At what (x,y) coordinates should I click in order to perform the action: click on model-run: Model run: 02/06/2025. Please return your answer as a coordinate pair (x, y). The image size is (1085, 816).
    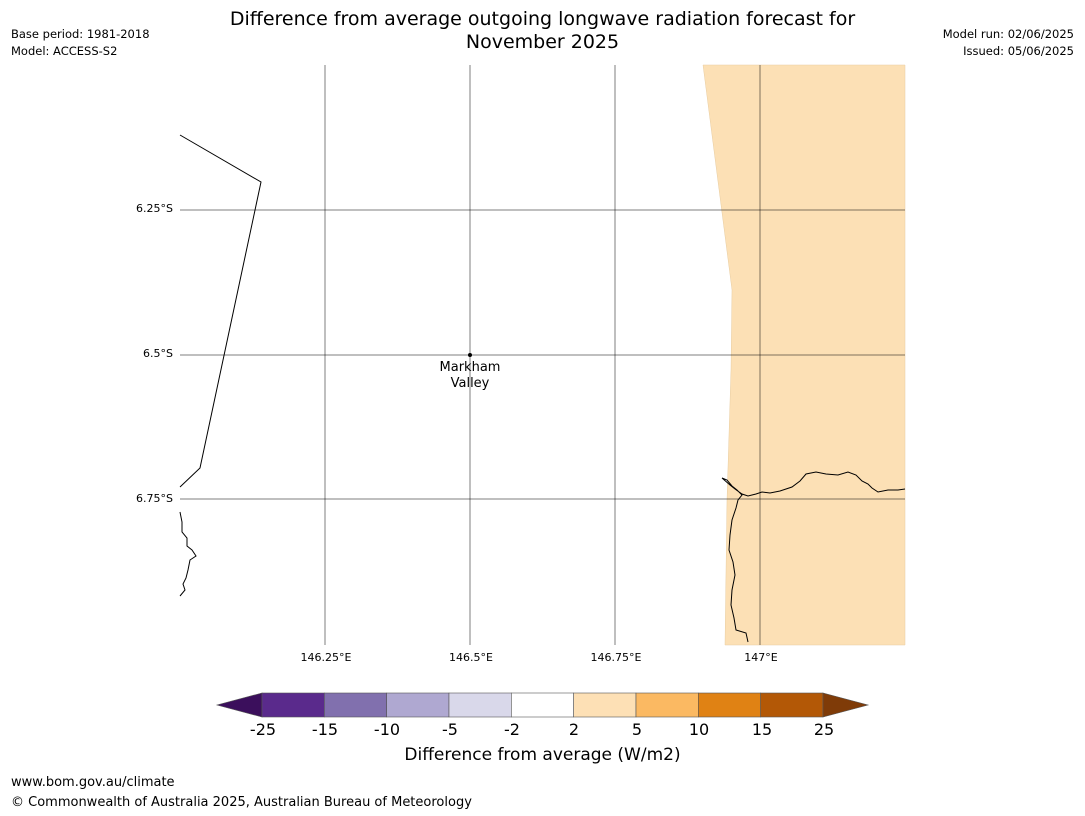
    Looking at the image, I should click on (1008, 34).